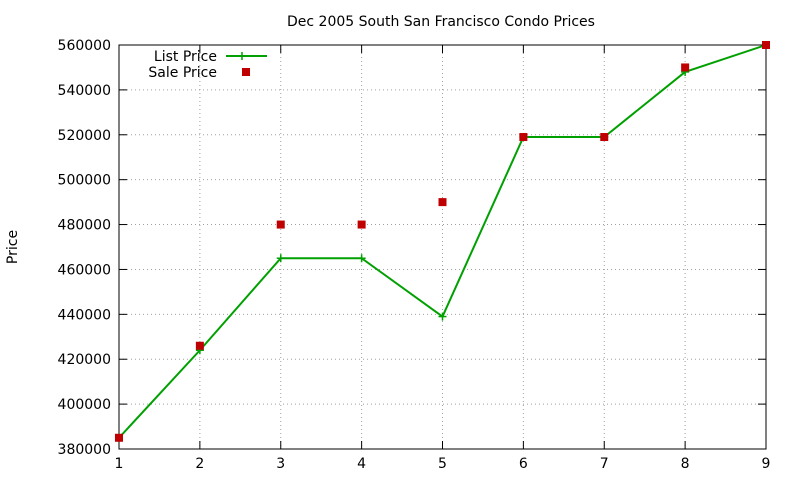  Describe the element at coordinates (84, 315) in the screenshot. I see `y-tick-label: 440000` at that location.